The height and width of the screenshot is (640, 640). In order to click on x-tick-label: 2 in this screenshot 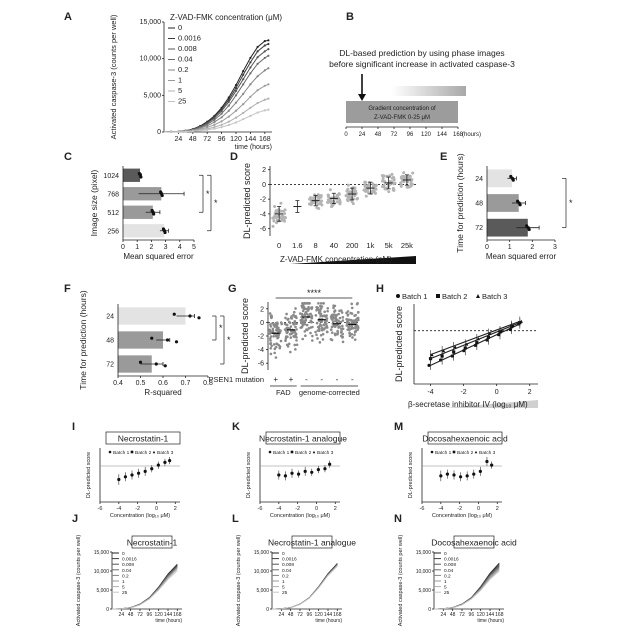, I will do `click(175, 509)`.